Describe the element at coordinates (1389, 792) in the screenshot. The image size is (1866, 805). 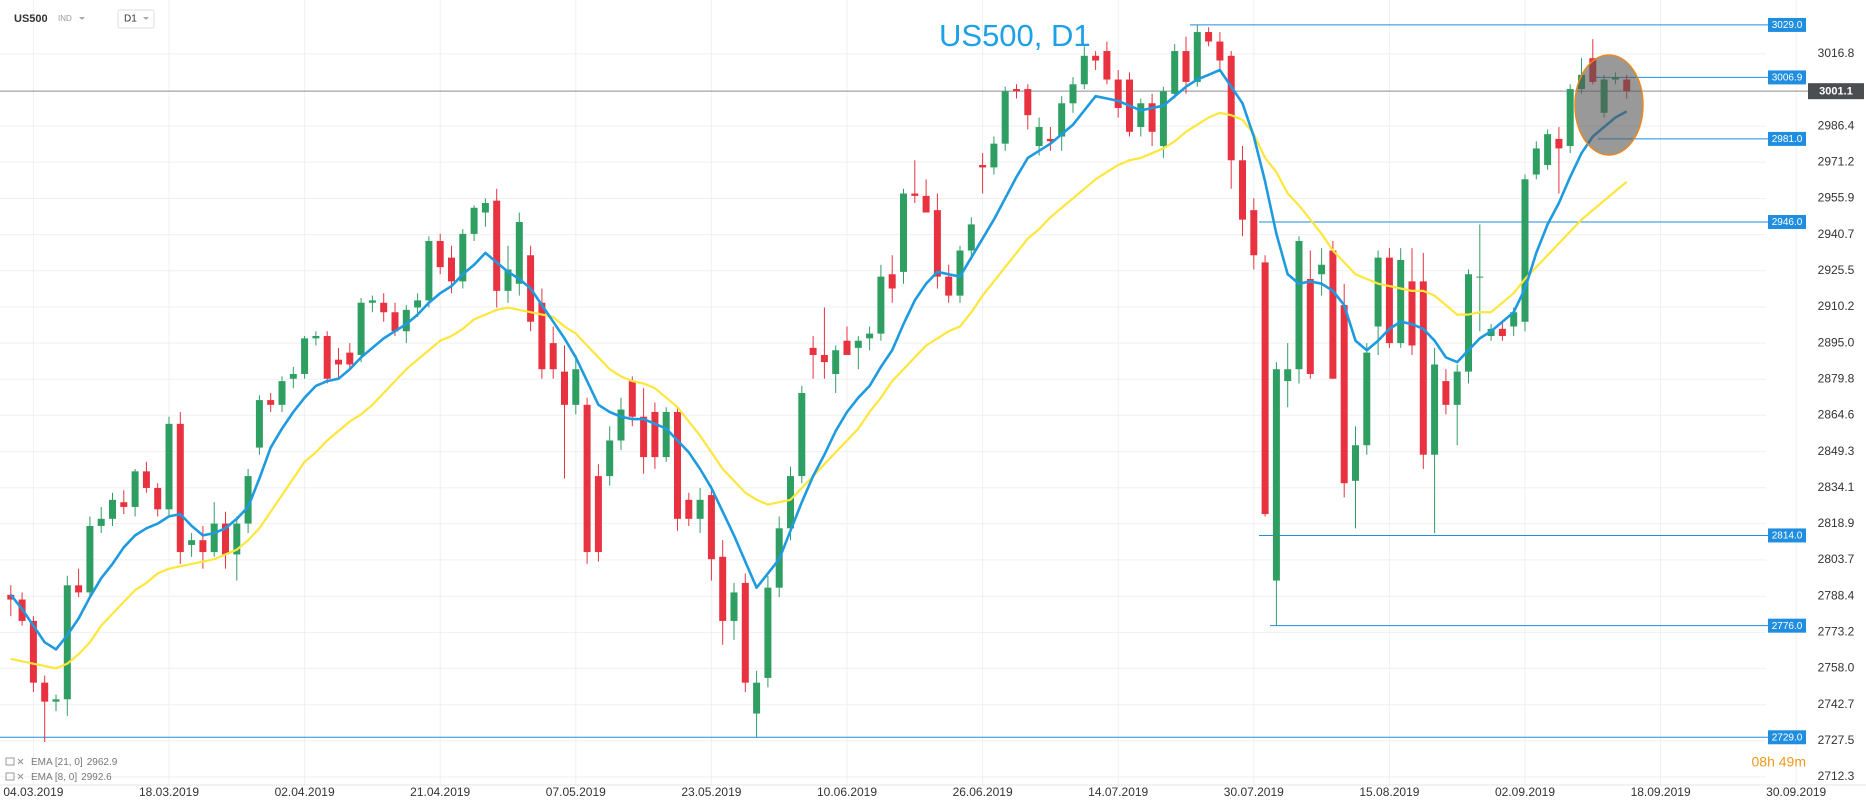
I see `x-tick-label: 15.08.2019` at that location.